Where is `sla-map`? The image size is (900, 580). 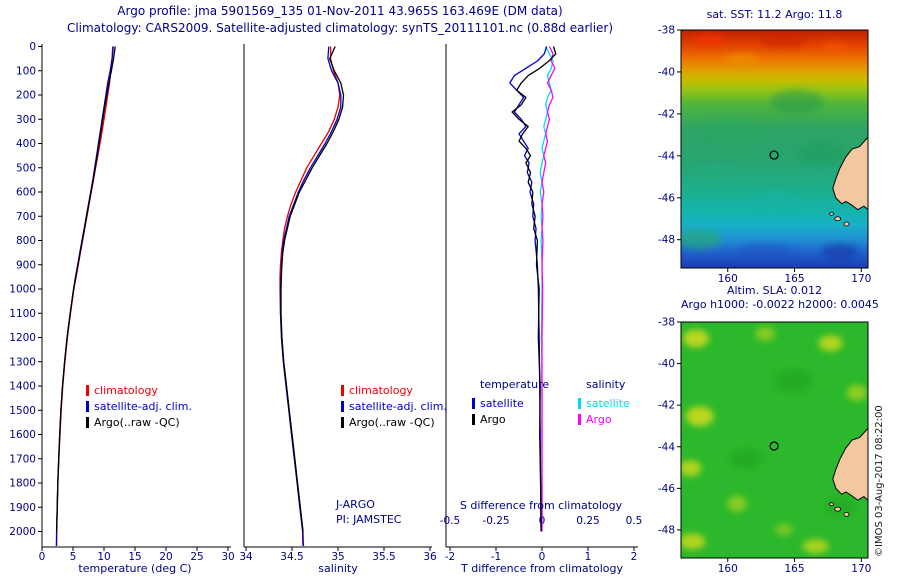 sla-map is located at coordinates (774, 440).